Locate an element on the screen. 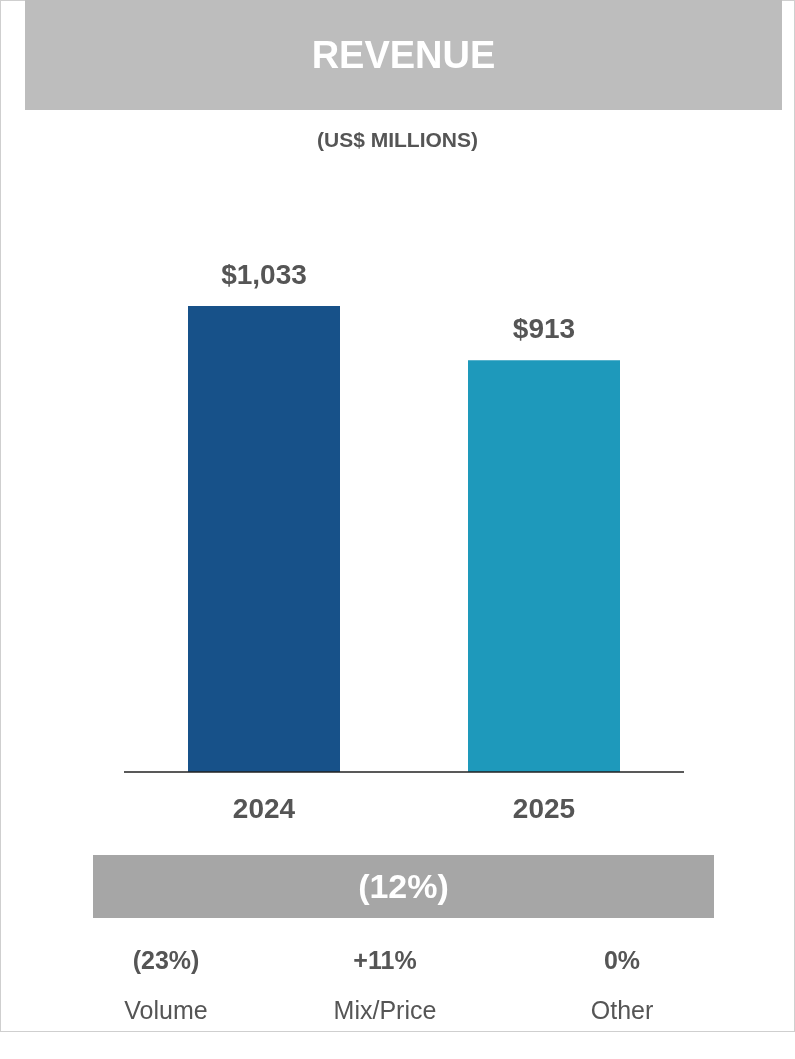  text: +11% is located at coordinates (385, 960).